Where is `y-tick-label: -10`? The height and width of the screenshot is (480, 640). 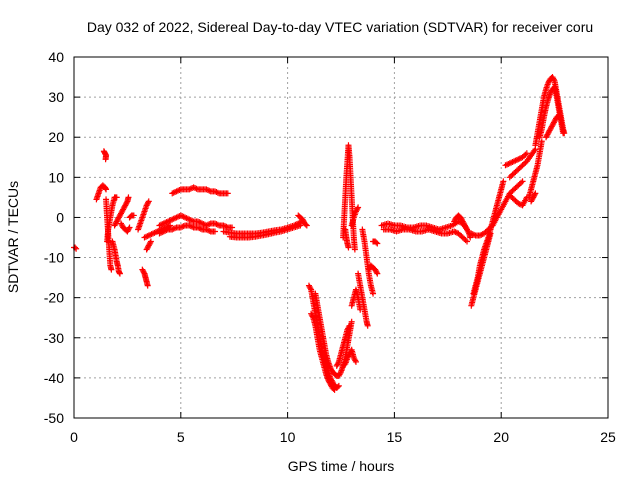 y-tick-label: -10 is located at coordinates (54, 258).